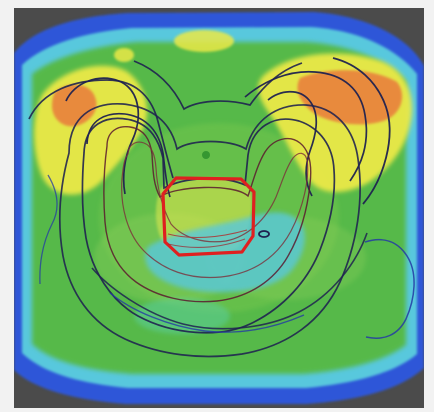 This screenshot has height=412, width=434. Describe the element at coordinates (350, 97) in the screenshot. I see `right-orange-hotspot` at that location.